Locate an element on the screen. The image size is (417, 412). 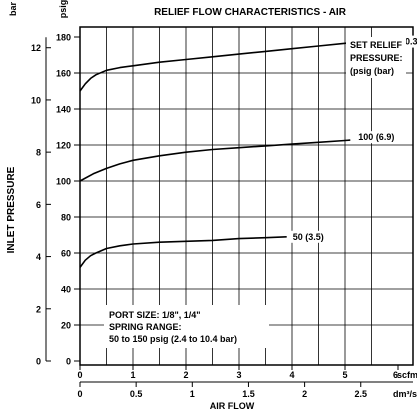
dm3s-tick-label: 0 is located at coordinates (79, 394).